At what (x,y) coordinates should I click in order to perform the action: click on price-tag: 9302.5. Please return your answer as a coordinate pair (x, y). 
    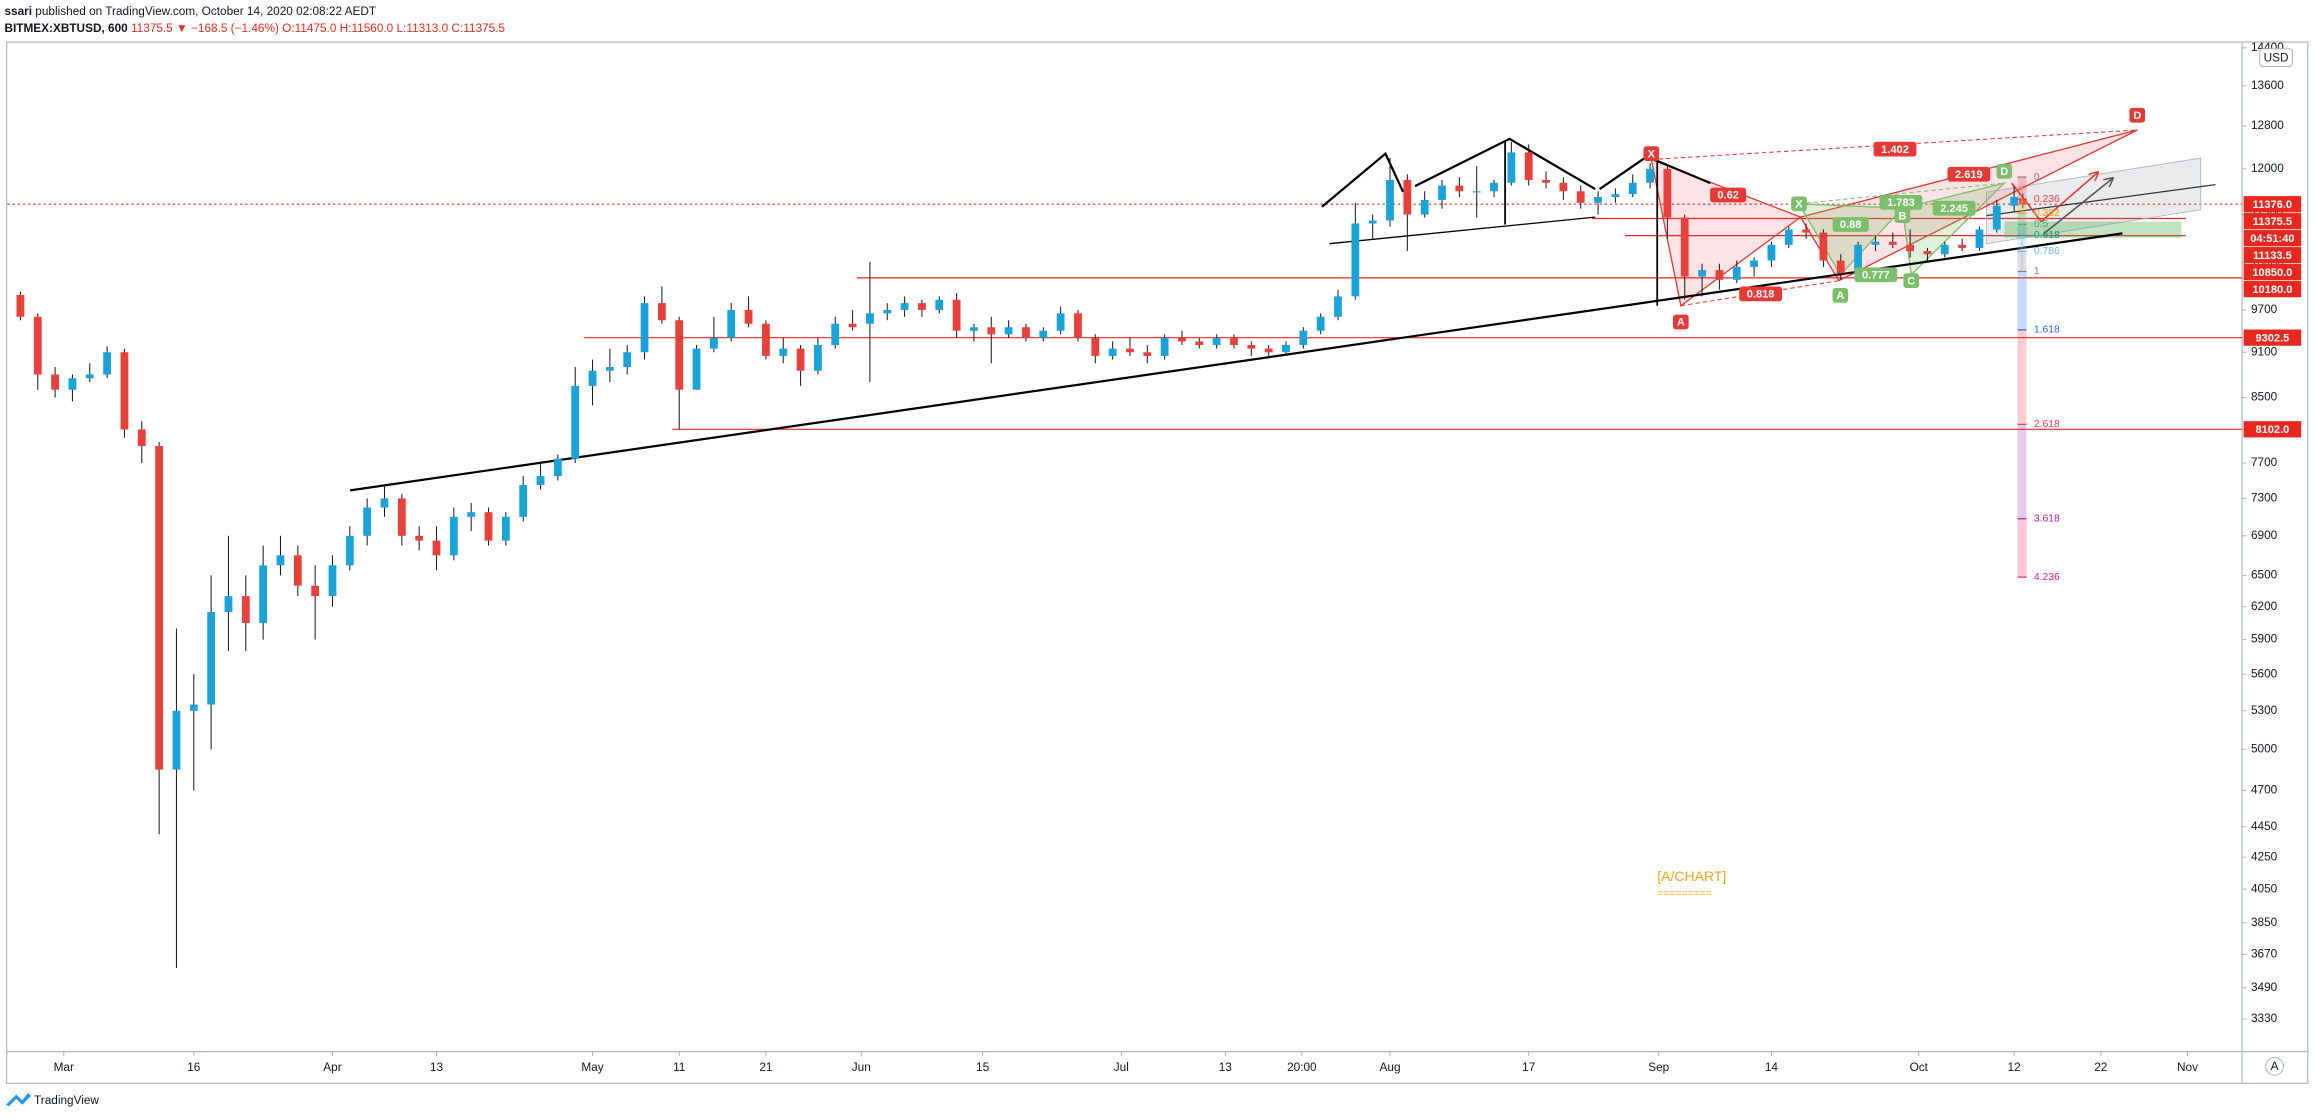
    Looking at the image, I should click on (2272, 338).